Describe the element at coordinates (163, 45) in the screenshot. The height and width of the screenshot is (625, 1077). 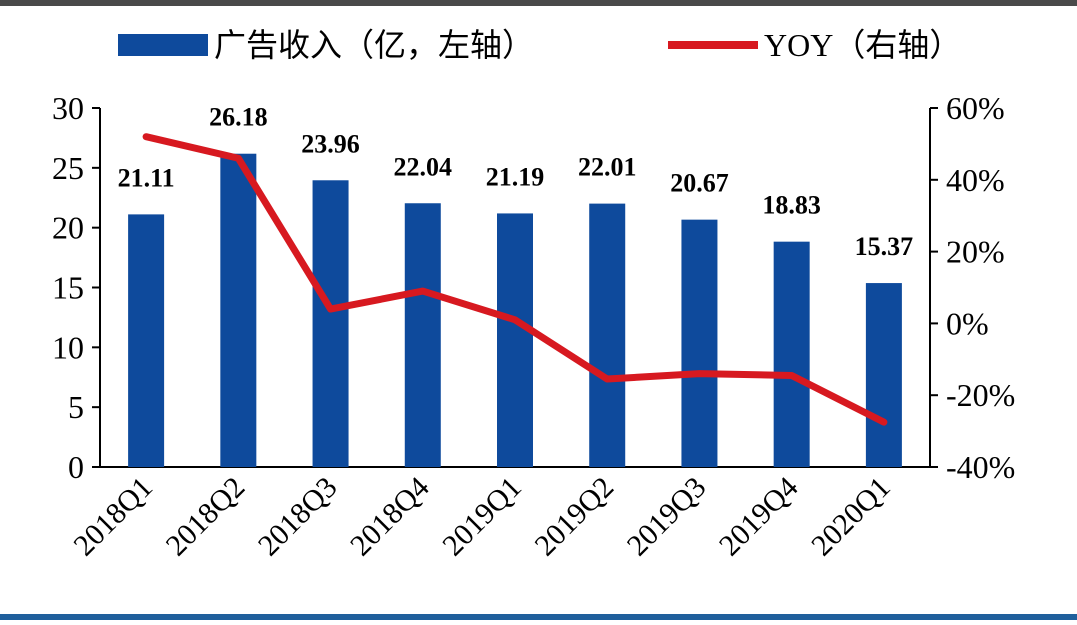
I see `legend-bar-swatch` at that location.